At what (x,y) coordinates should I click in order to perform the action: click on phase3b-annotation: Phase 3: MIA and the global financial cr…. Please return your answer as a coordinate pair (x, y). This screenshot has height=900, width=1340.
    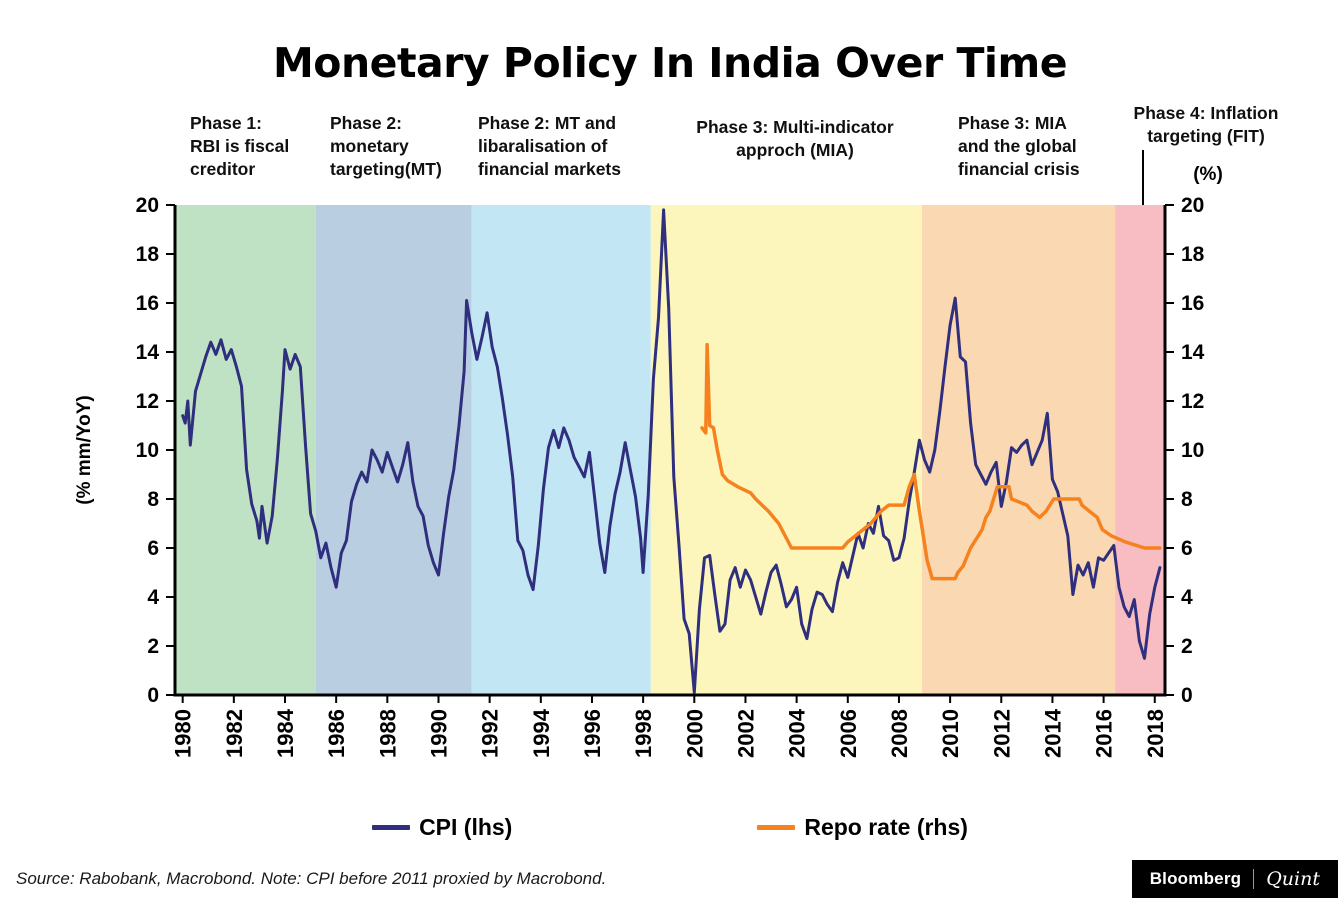
    Looking at the image, I should click on (1019, 146).